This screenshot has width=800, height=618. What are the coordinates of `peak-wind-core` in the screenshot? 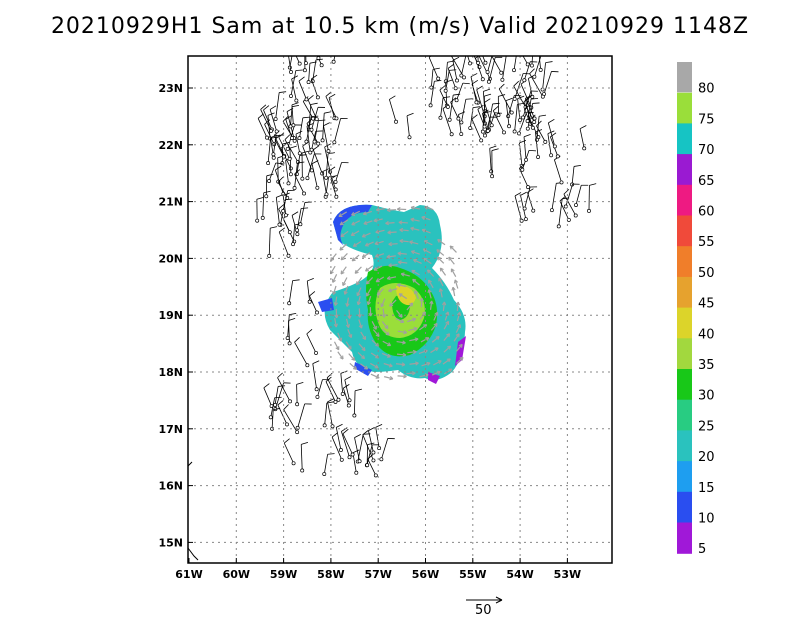 It's located at (406, 295).